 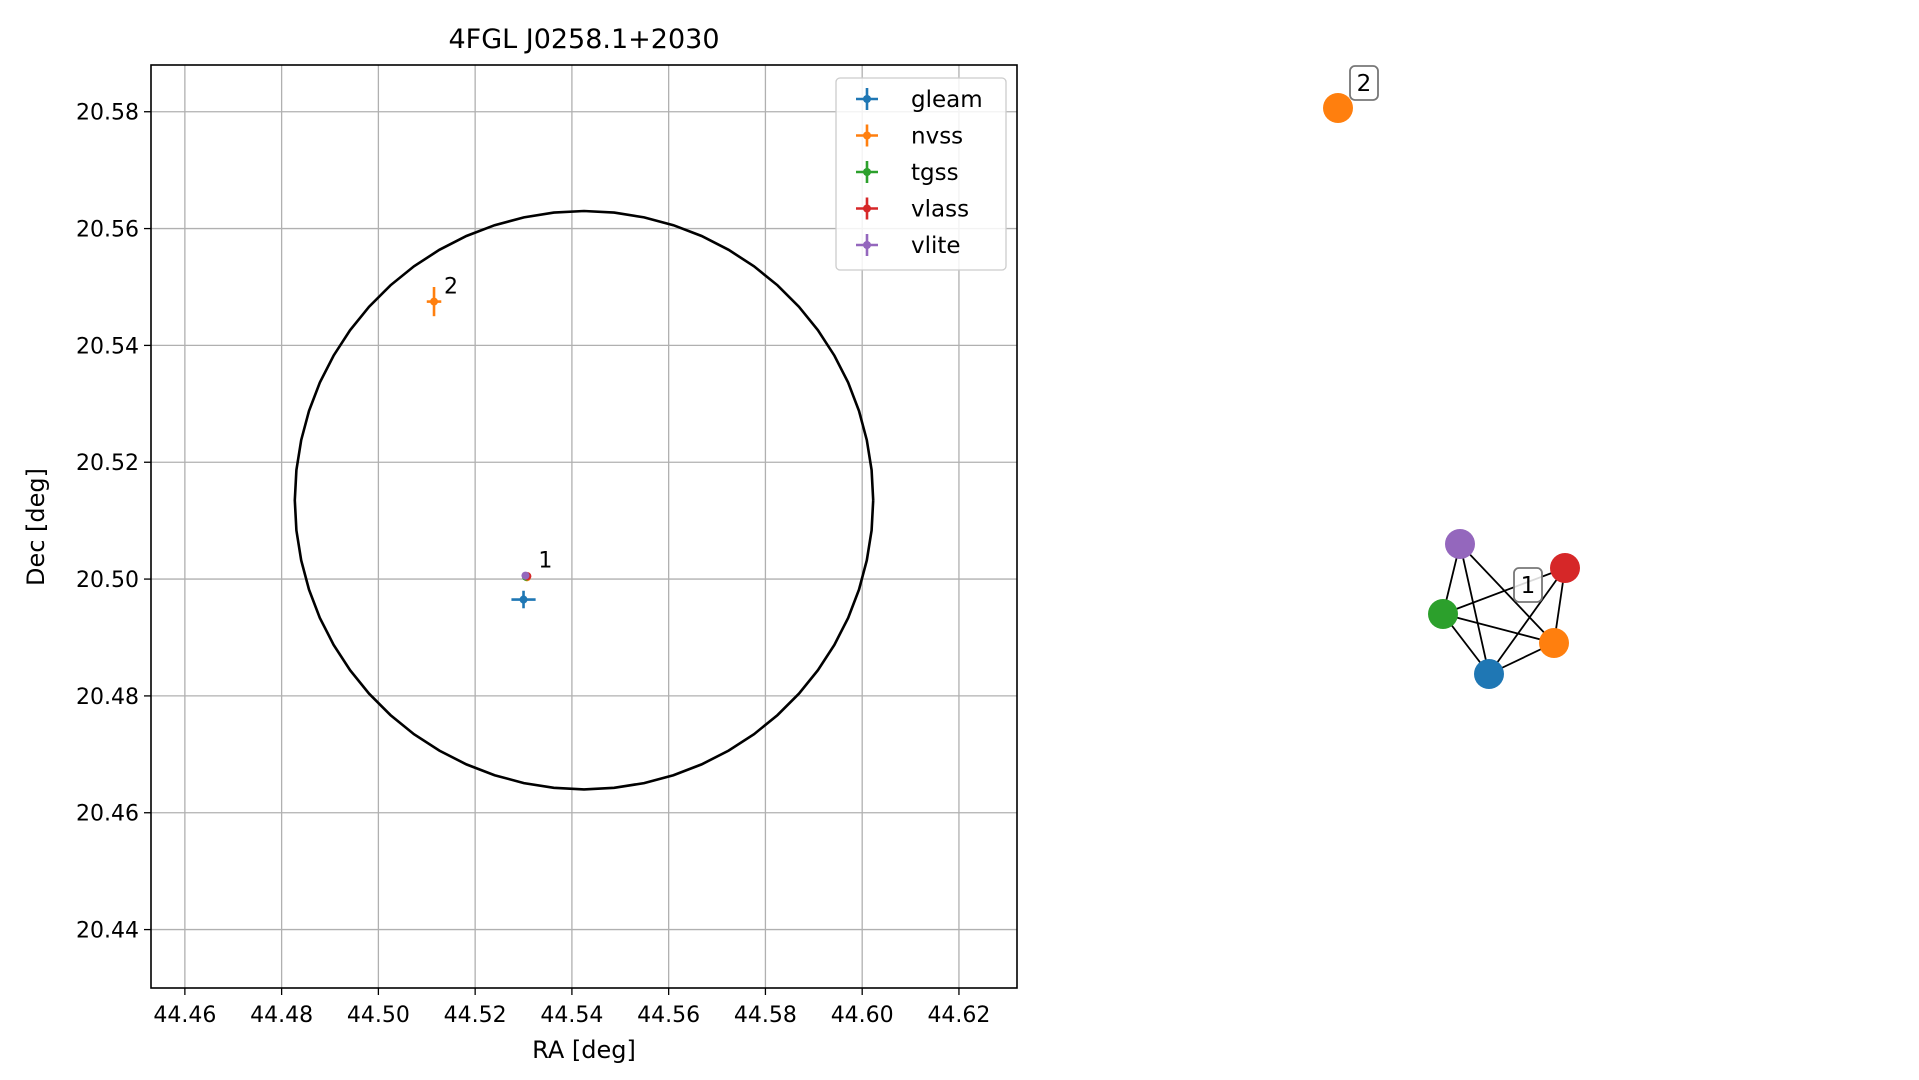 I want to click on legend-label: nvss, so click(x=937, y=137).